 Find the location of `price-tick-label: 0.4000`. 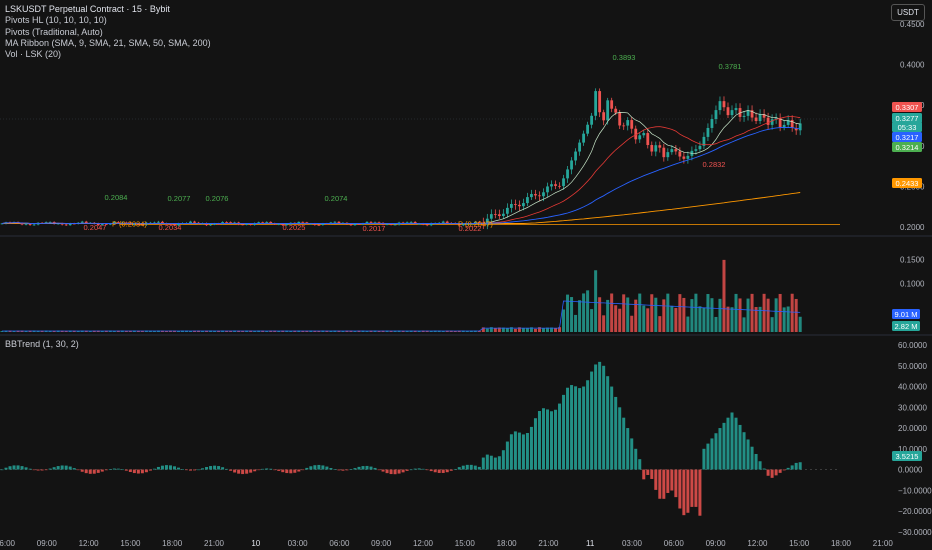

price-tick-label: 0.4000 is located at coordinates (912, 65).